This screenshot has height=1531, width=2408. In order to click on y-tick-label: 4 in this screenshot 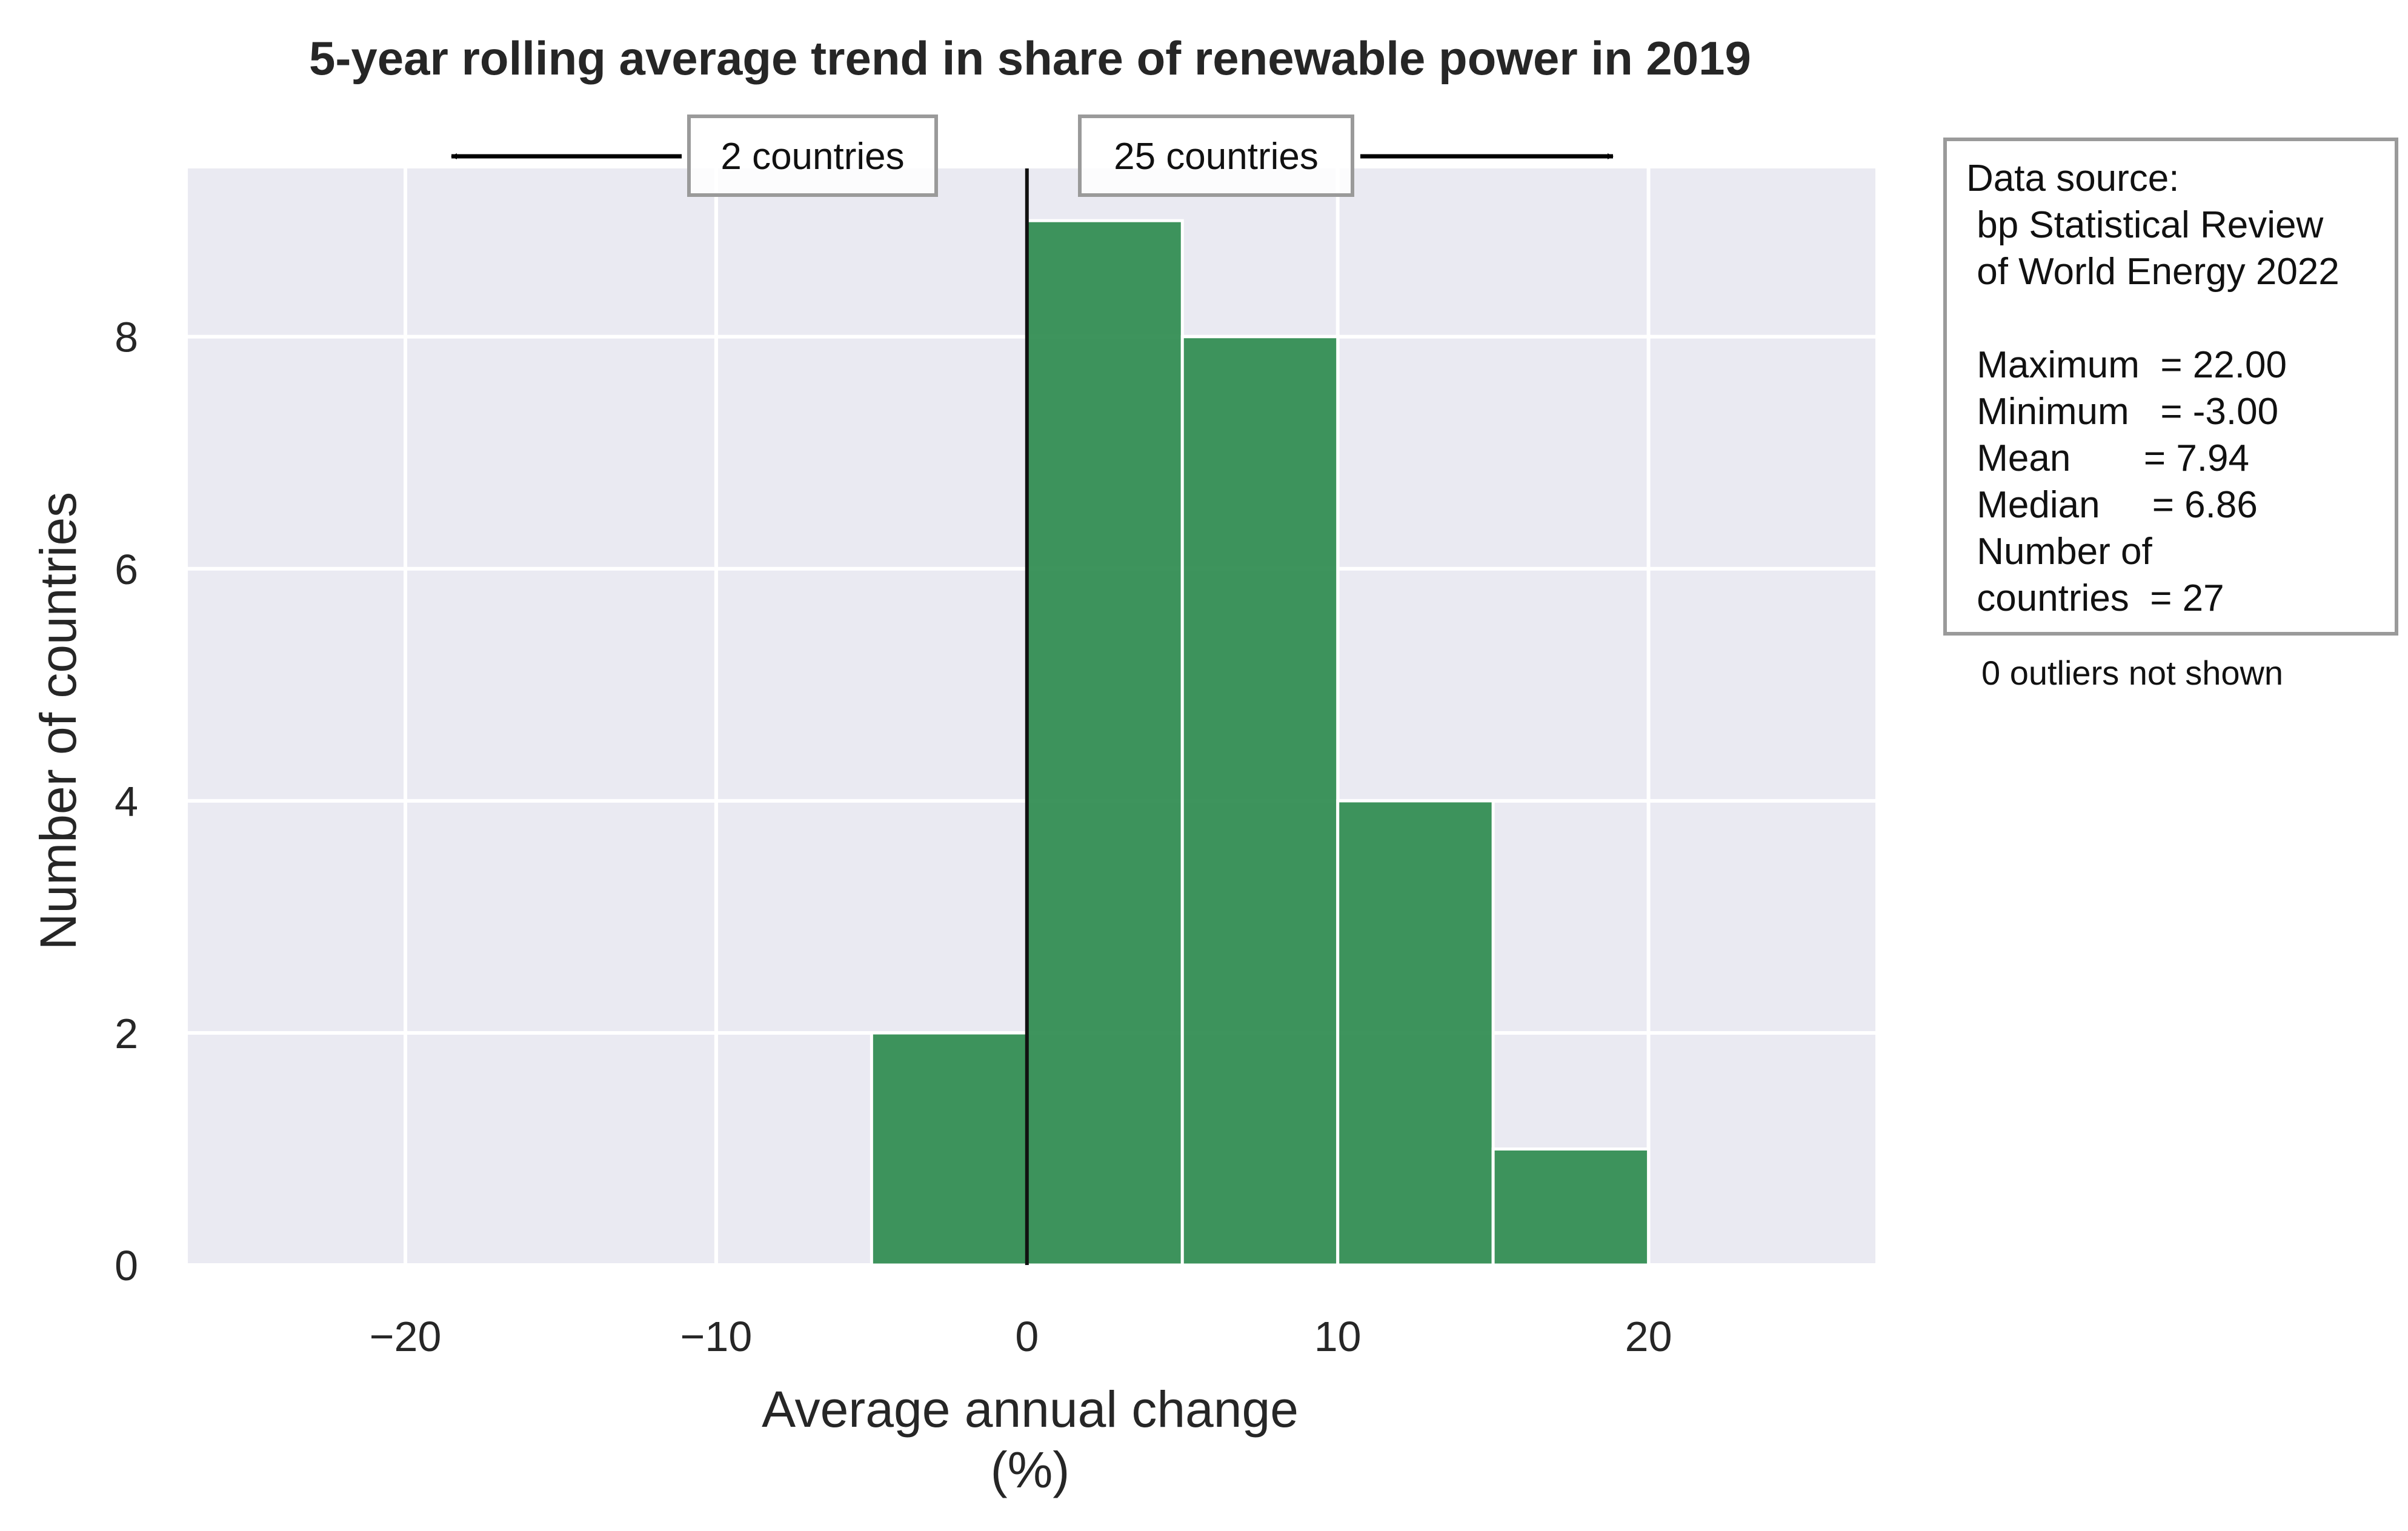, I will do `click(126, 801)`.